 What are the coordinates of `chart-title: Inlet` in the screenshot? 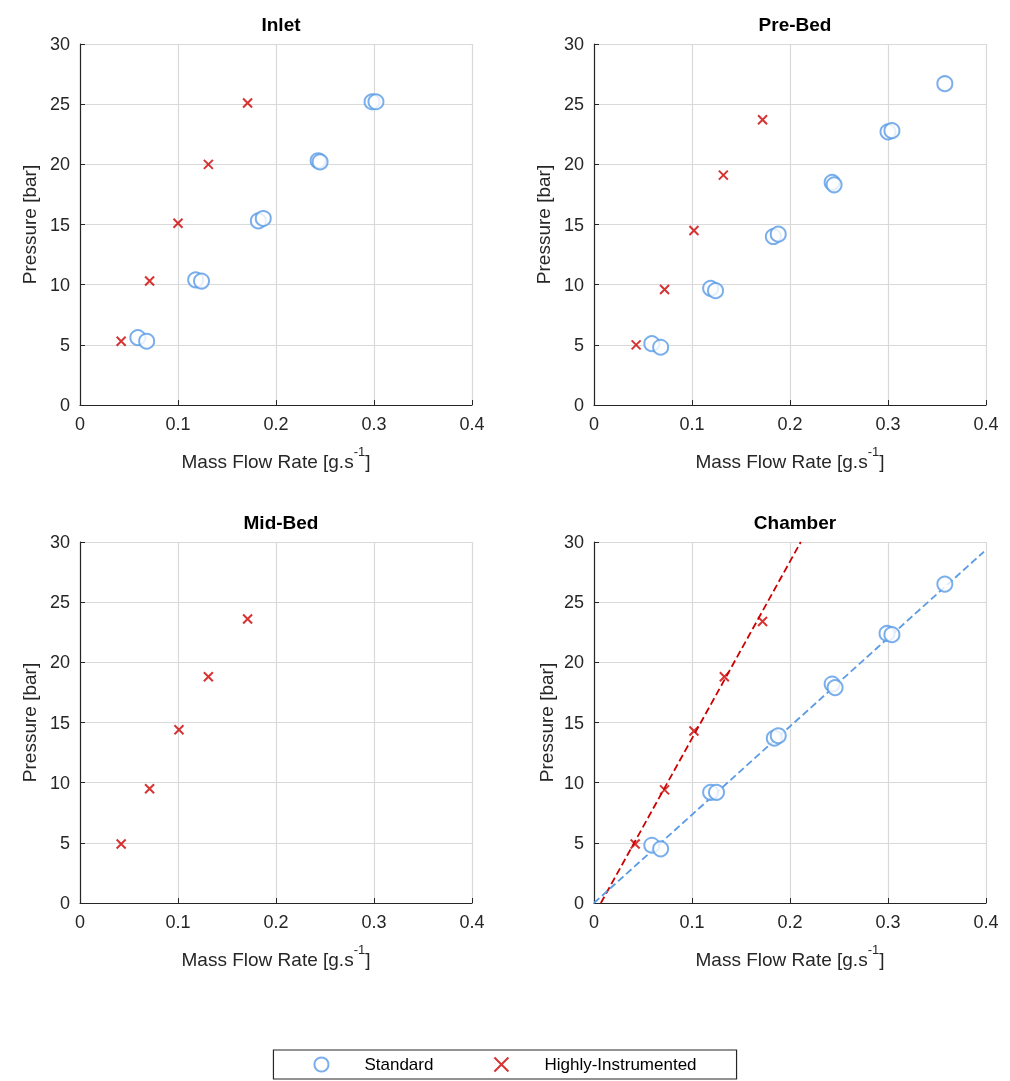 It's located at (281, 24).